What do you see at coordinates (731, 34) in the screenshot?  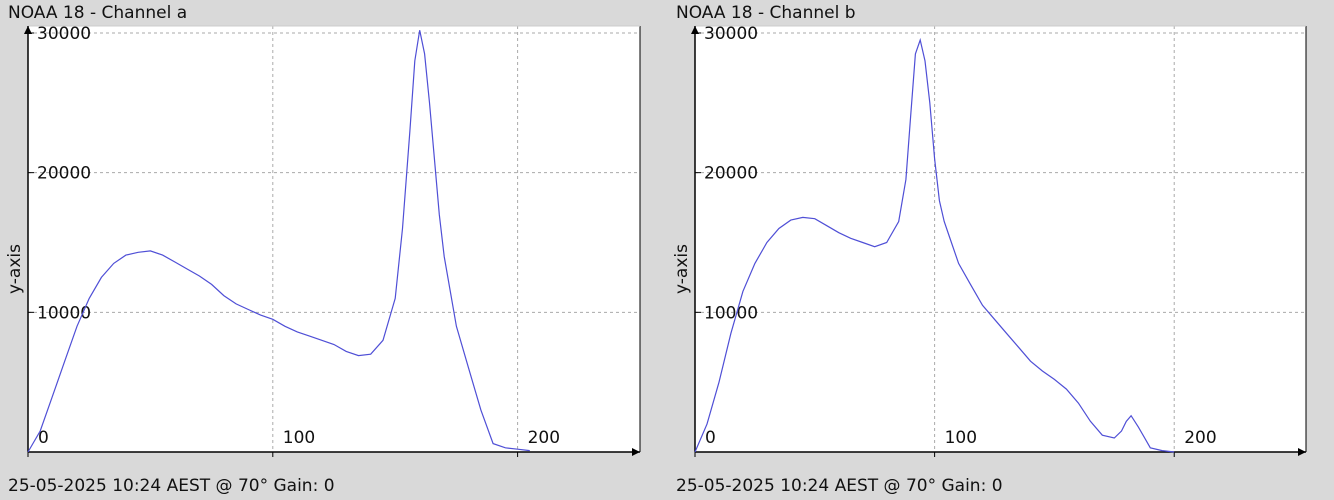 I see `y-tick-label-b: 30000` at bounding box center [731, 34].